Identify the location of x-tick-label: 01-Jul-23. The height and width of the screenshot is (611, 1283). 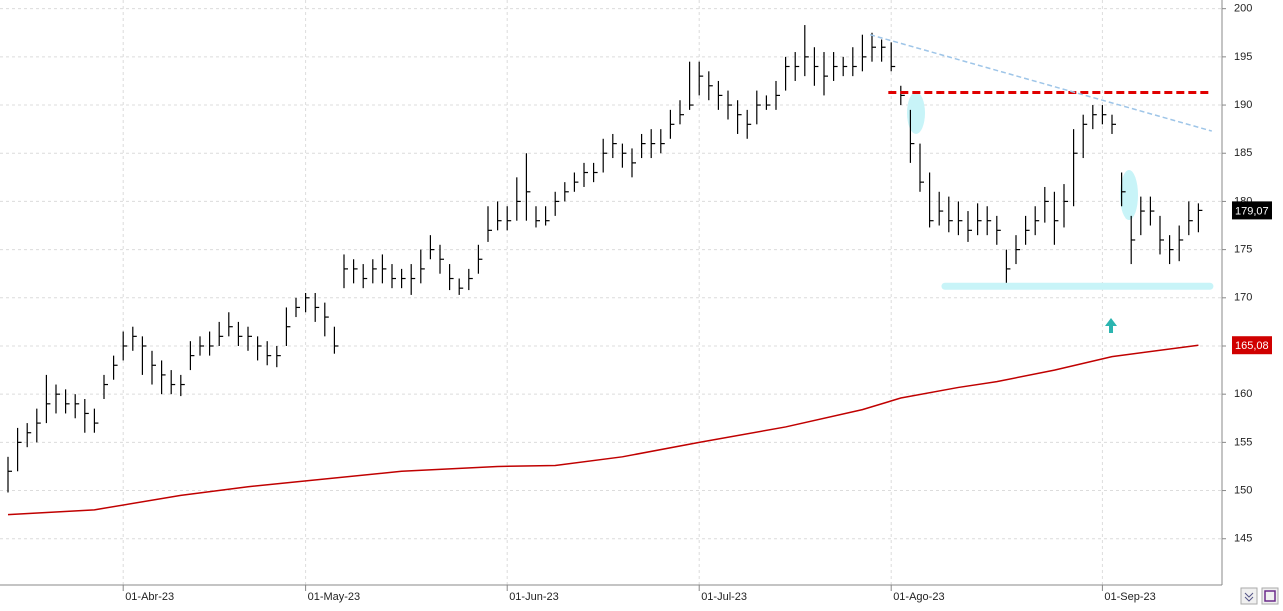
(724, 597).